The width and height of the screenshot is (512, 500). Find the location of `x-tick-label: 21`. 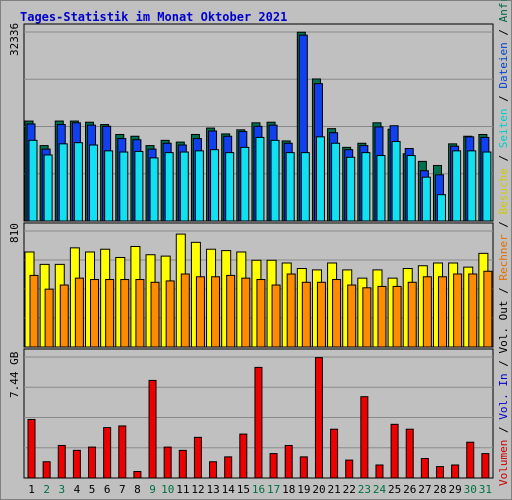

x-tick-label: 21 is located at coordinates (334, 489).